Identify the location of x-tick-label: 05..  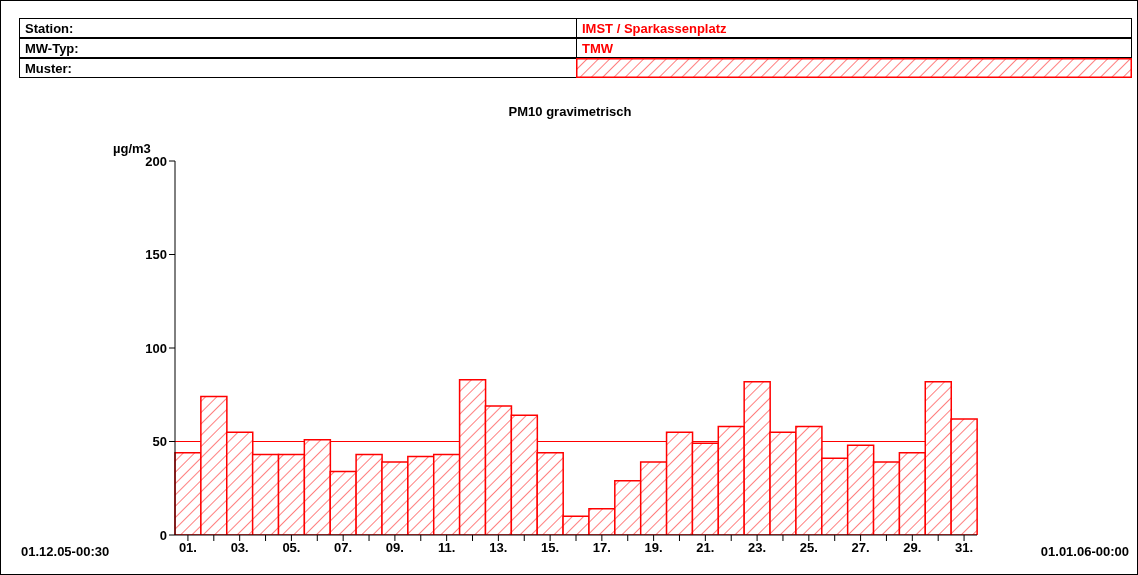
(291, 548).